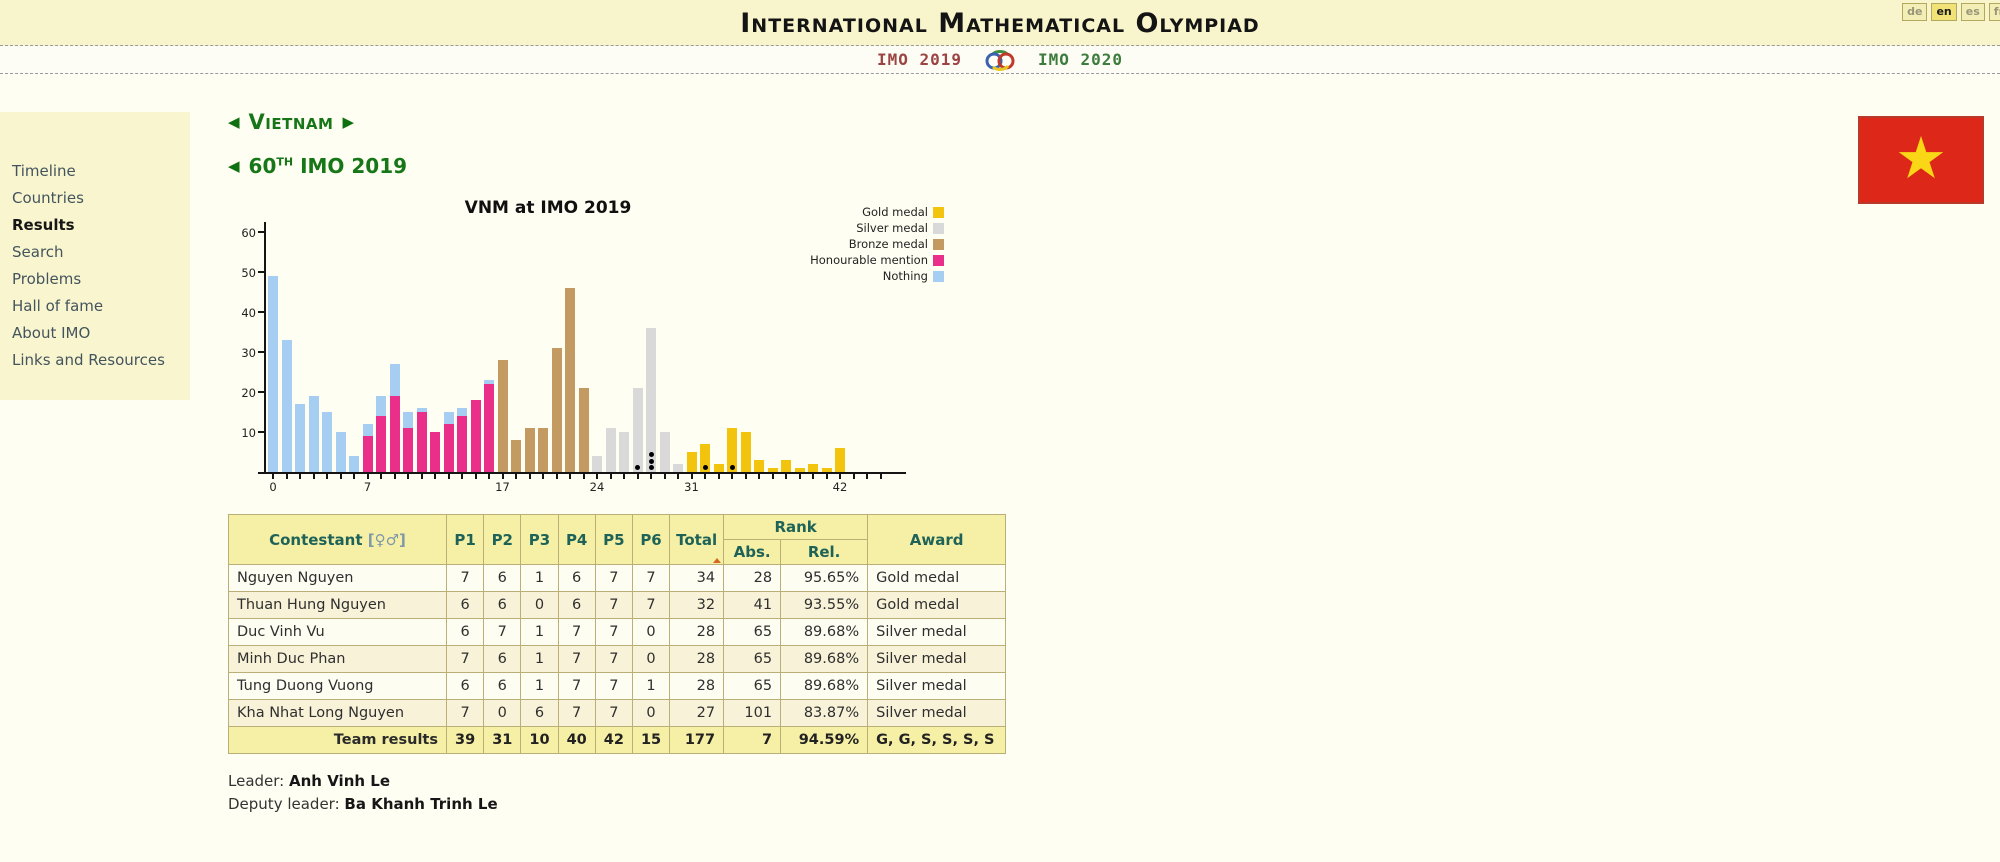  I want to click on sidebar-item-timeline: Timeline, so click(44, 171).